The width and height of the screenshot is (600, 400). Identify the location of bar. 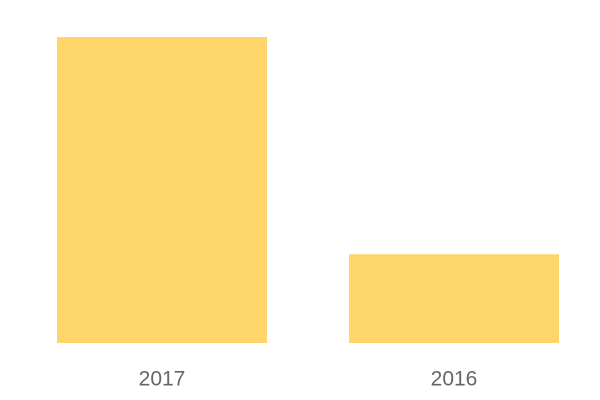
(454, 298).